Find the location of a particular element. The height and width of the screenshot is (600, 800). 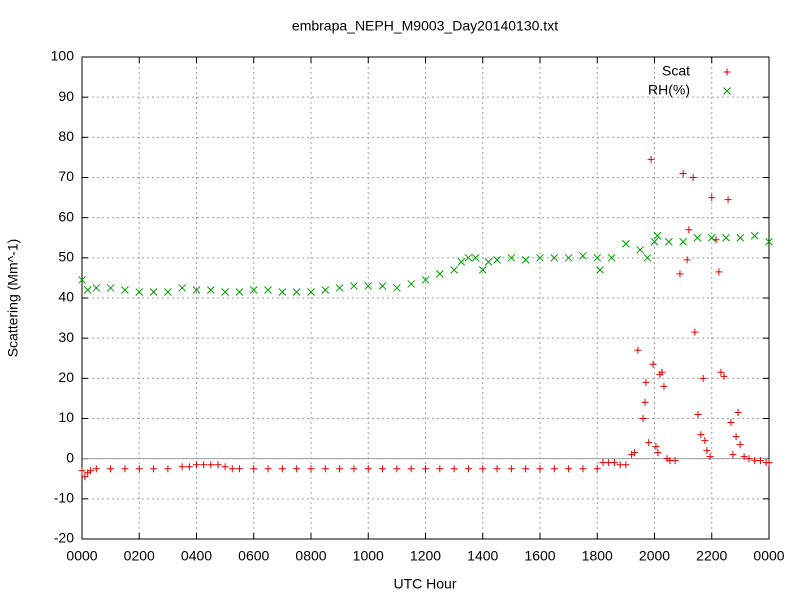

y-tick-label: 50 is located at coordinates (66, 257).